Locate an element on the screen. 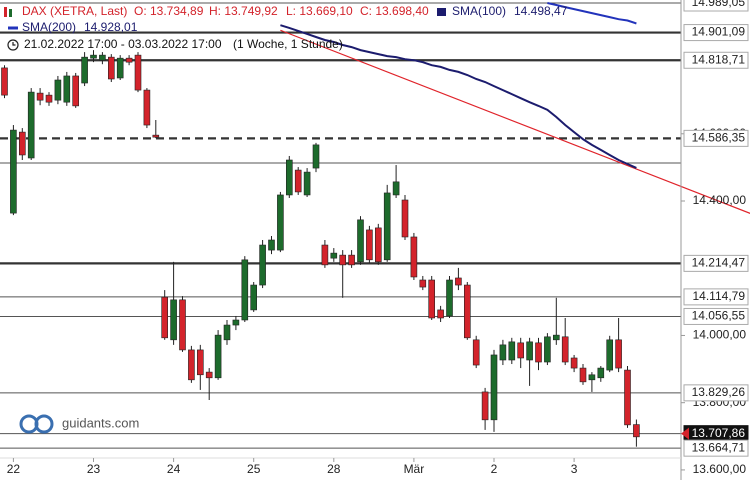 This screenshot has width=750, height=480. ohlc-close: C: 13.698,40 is located at coordinates (394, 11).